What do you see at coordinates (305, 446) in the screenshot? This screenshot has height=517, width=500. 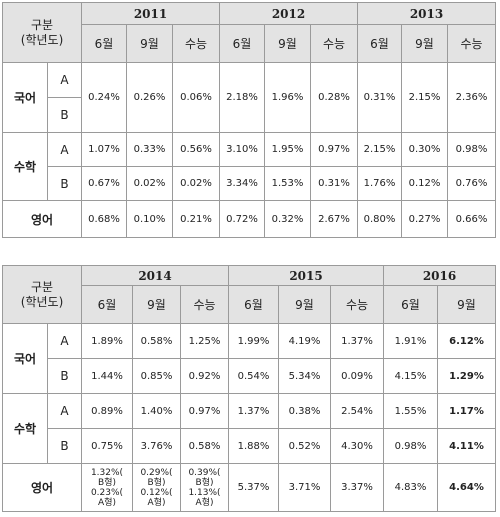 I see `cell-value: 0.52%` at bounding box center [305, 446].